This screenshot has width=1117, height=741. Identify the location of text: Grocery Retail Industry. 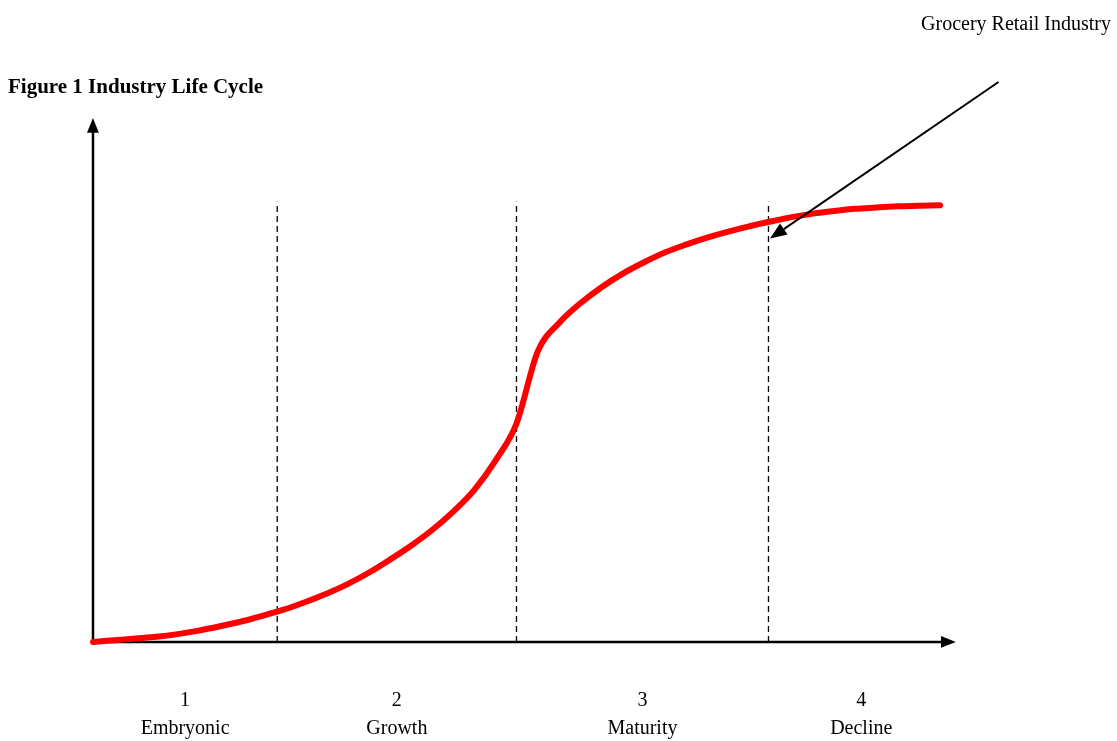
(1016, 23).